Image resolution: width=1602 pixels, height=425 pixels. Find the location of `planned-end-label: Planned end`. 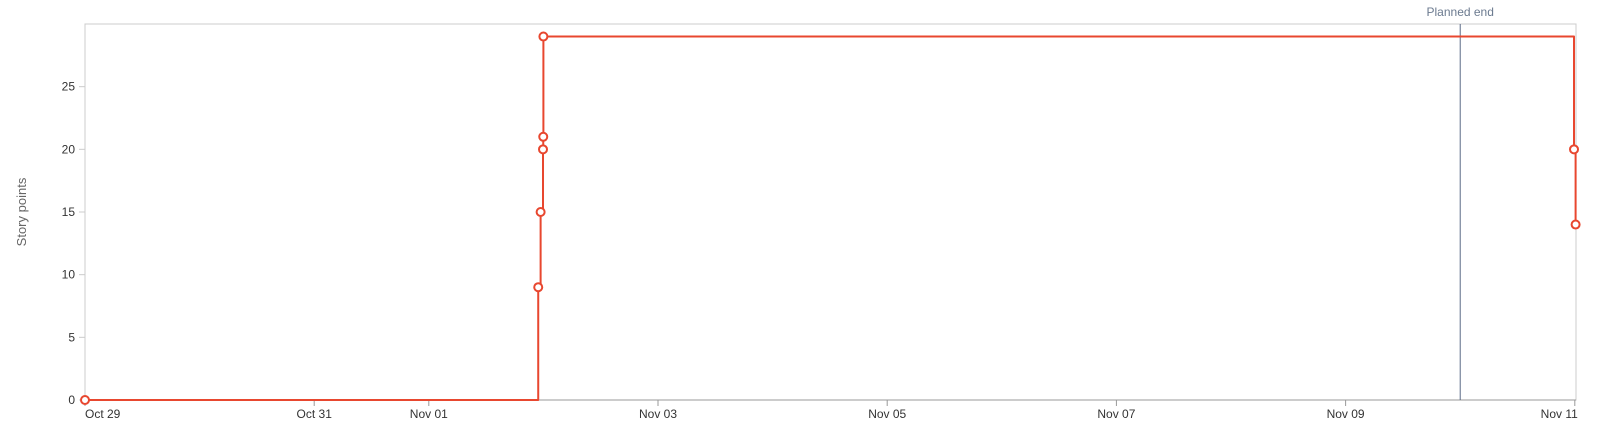

planned-end-label: Planned end is located at coordinates (1460, 12).